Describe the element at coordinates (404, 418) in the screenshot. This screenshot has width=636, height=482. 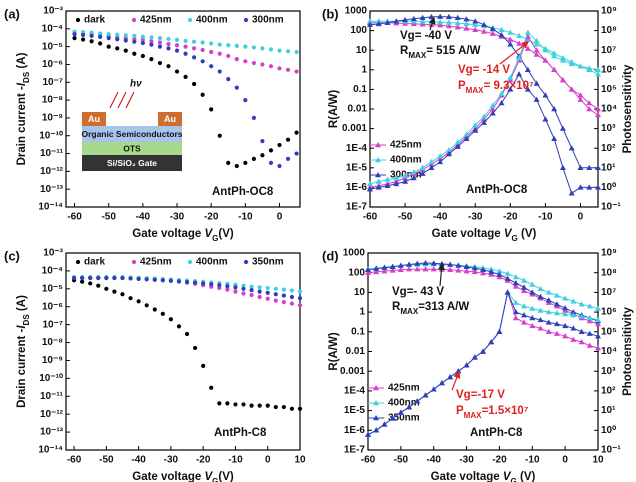
I see `legend-label: 350nm` at that location.